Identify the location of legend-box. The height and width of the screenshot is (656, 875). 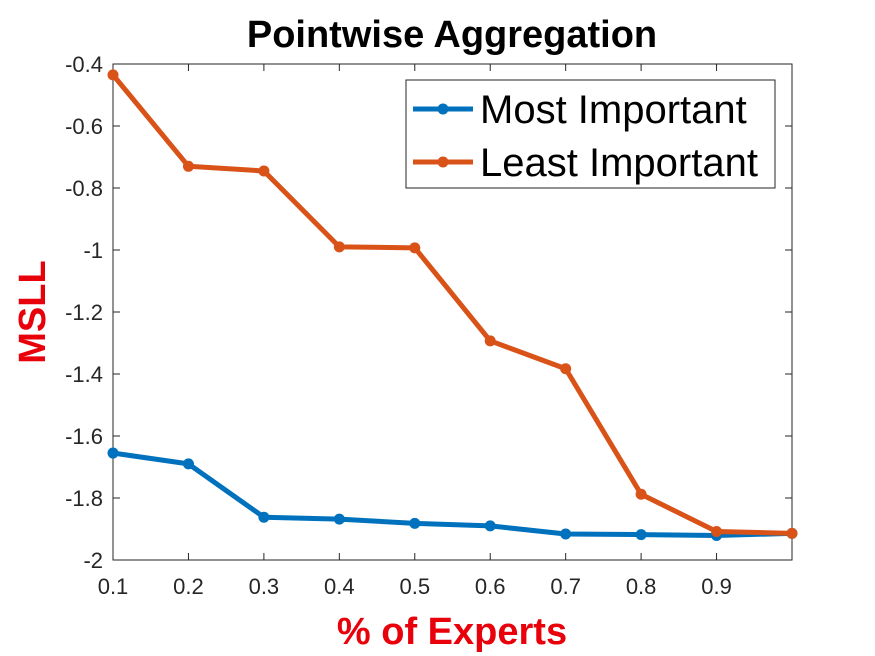
(590, 134).